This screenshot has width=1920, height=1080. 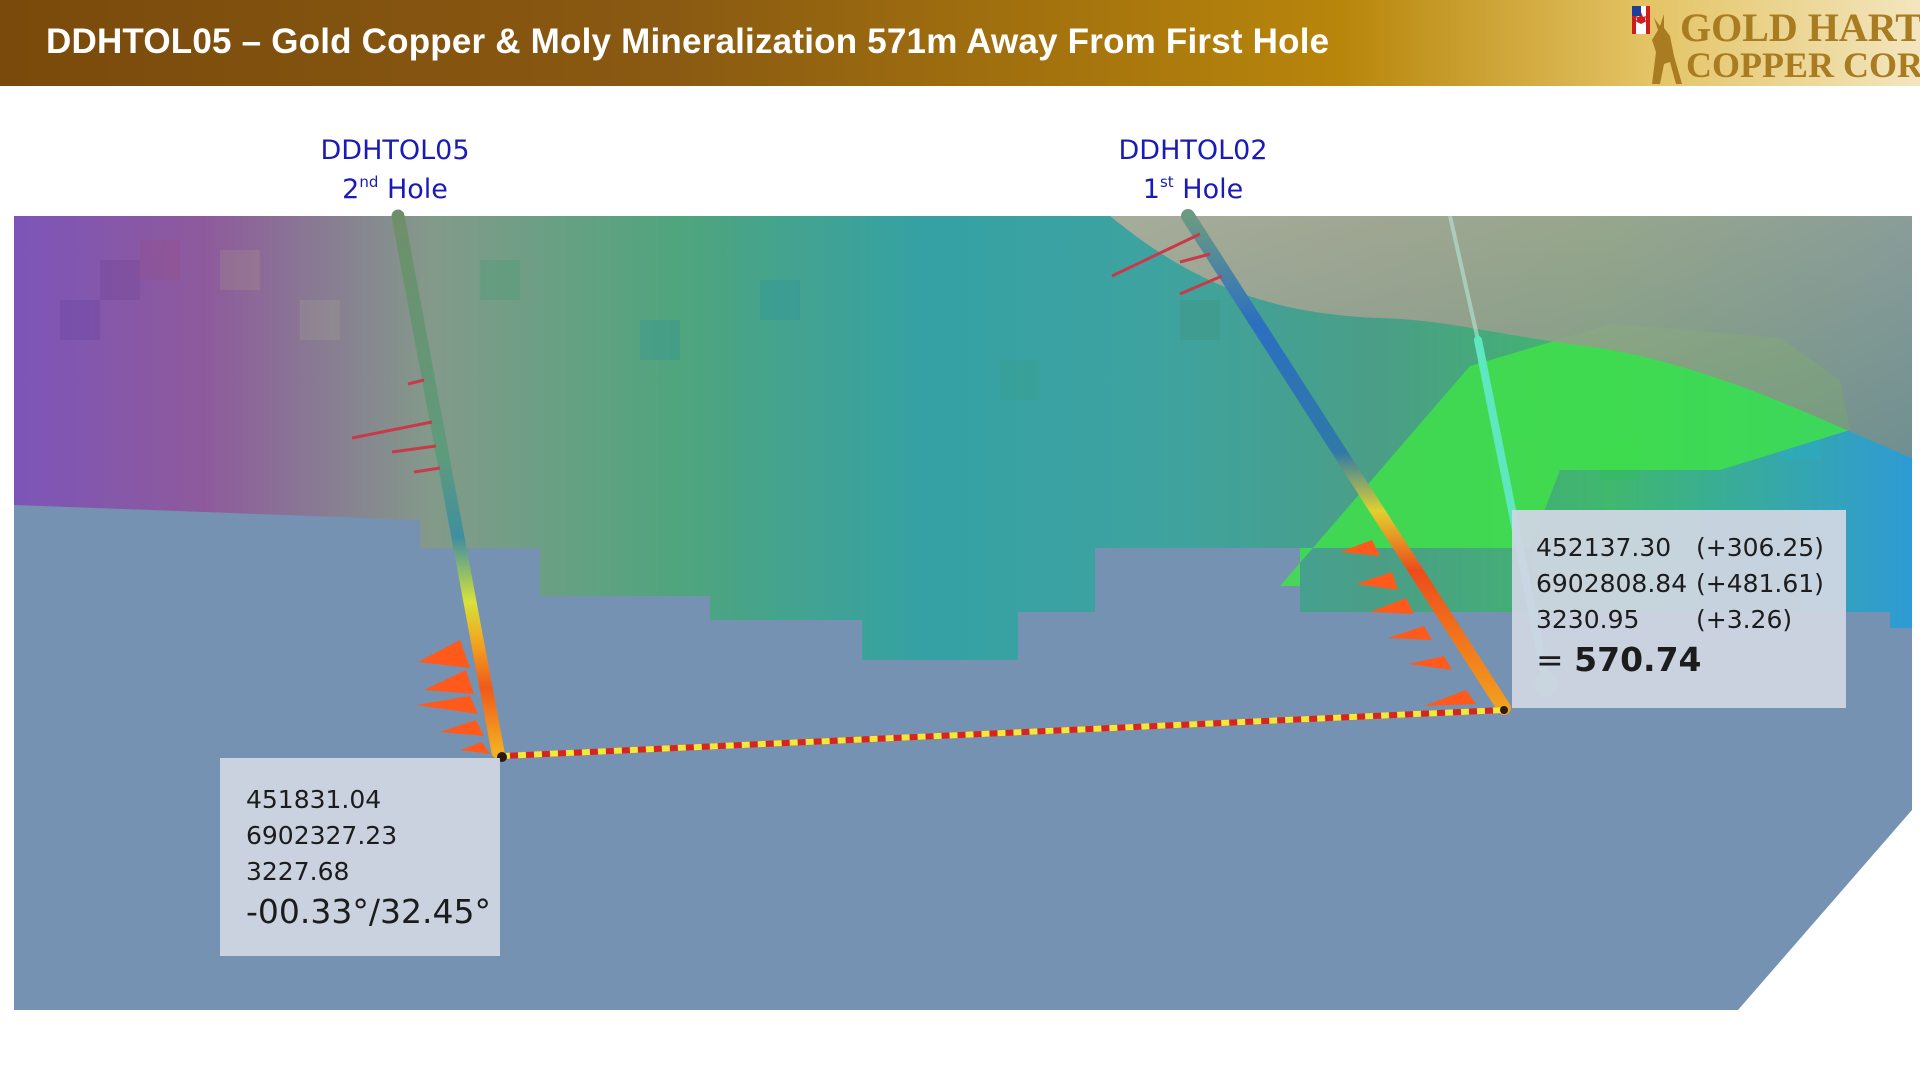 I want to click on hole-name: DDHTOL02, so click(x=1193, y=150).